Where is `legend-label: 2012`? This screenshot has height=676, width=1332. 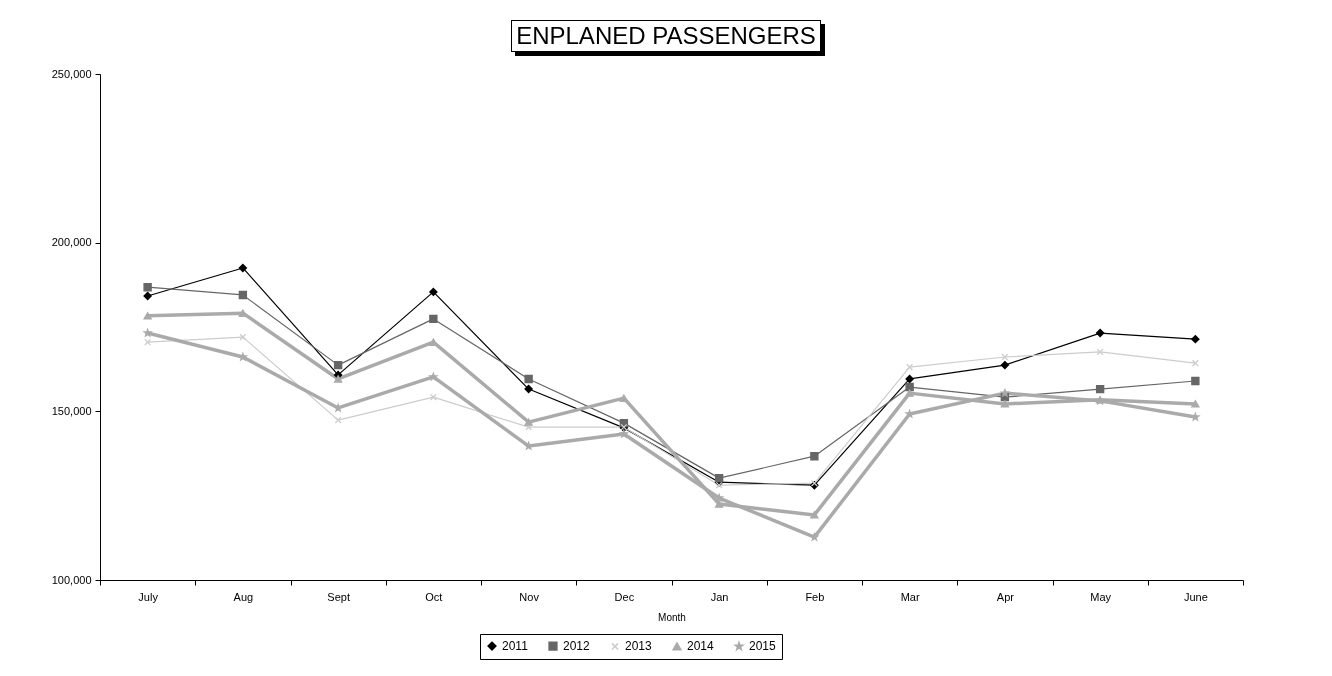 legend-label: 2012 is located at coordinates (577, 646).